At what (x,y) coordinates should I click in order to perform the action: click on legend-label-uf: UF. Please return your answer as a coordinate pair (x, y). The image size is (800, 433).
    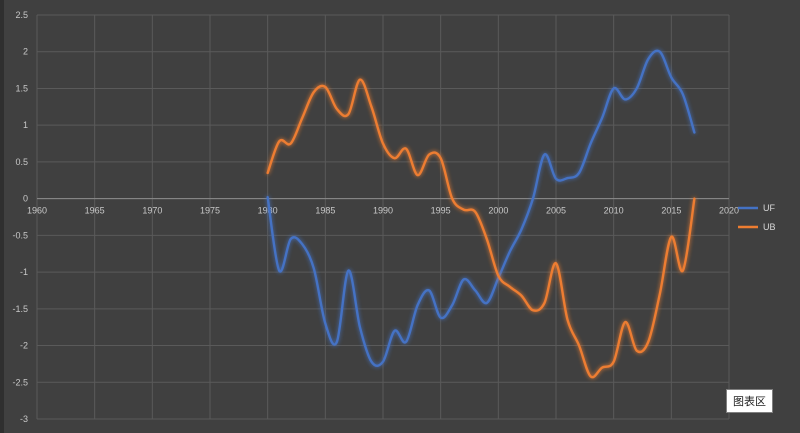
    Looking at the image, I should click on (769, 208).